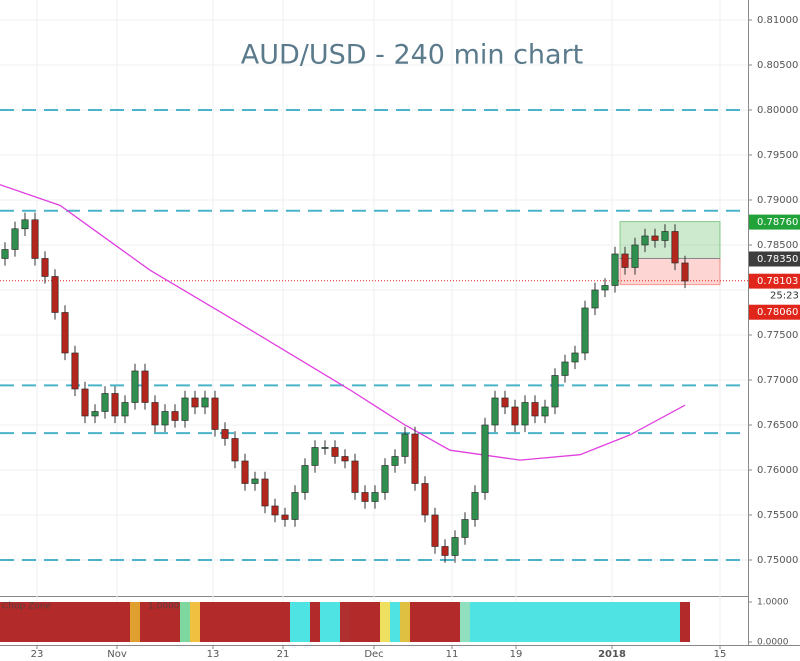 The image size is (800, 661). I want to click on indicator-tick-label: 0.0000, so click(773, 643).